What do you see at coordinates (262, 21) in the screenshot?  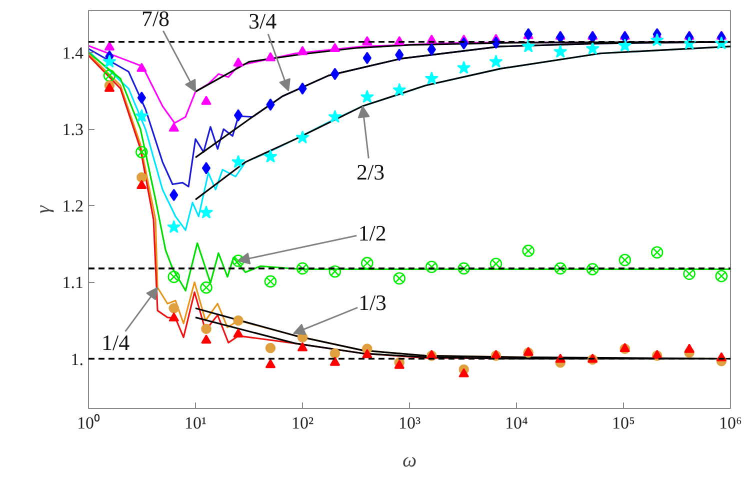 I see `annotation: 3/4` at bounding box center [262, 21].